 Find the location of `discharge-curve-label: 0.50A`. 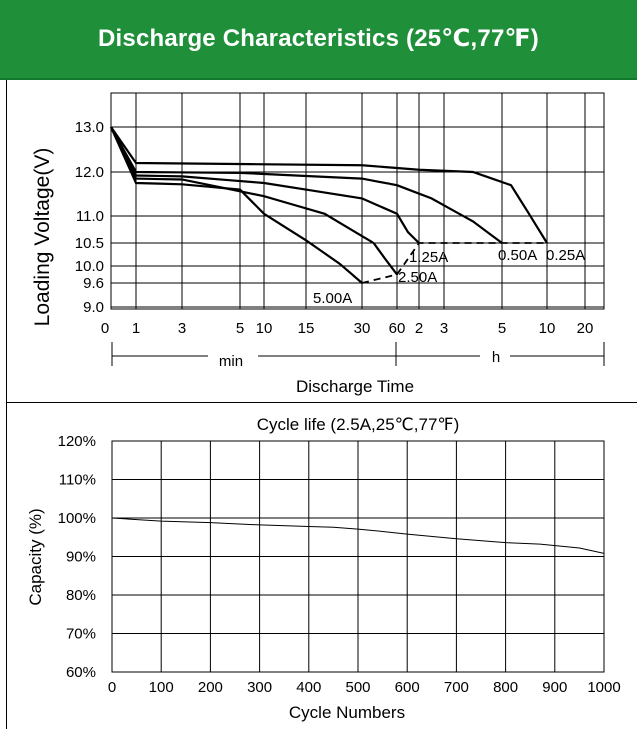

discharge-curve-label: 0.50A is located at coordinates (517, 255).